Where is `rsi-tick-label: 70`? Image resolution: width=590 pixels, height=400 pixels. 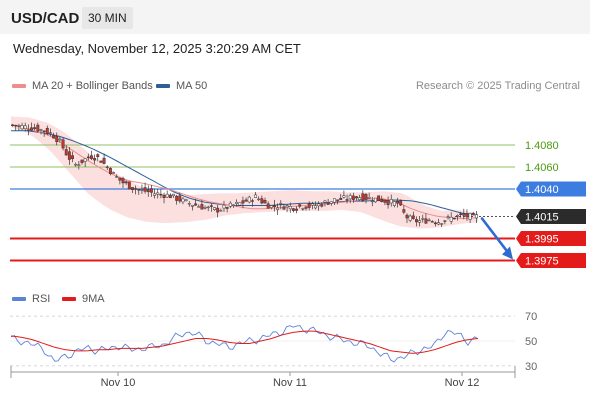 rsi-tick-label: 70 is located at coordinates (531, 317).